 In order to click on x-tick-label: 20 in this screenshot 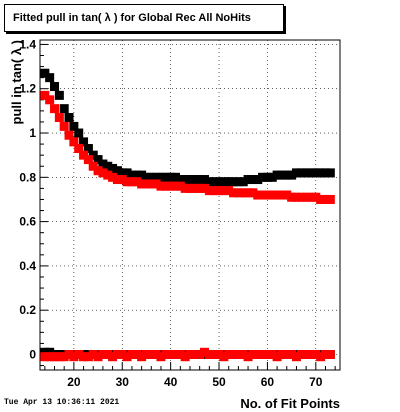, I will do `click(74, 382)`.